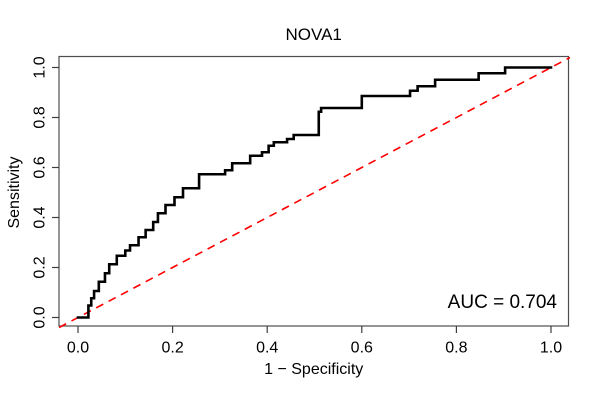 The width and height of the screenshot is (600, 400). I want to click on x-axis-title: 1 − Specificity, so click(313, 369).